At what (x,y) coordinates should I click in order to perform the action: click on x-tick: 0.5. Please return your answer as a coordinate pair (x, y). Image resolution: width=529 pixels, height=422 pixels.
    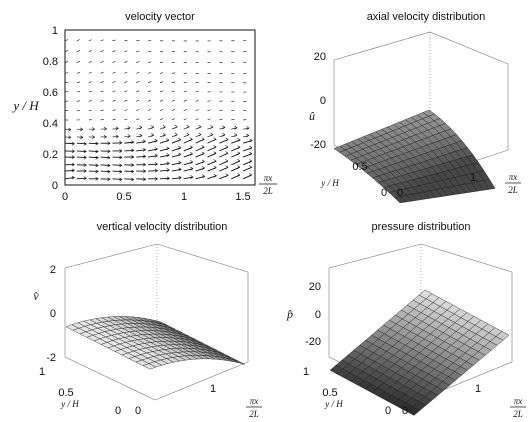
    Looking at the image, I should click on (123, 197).